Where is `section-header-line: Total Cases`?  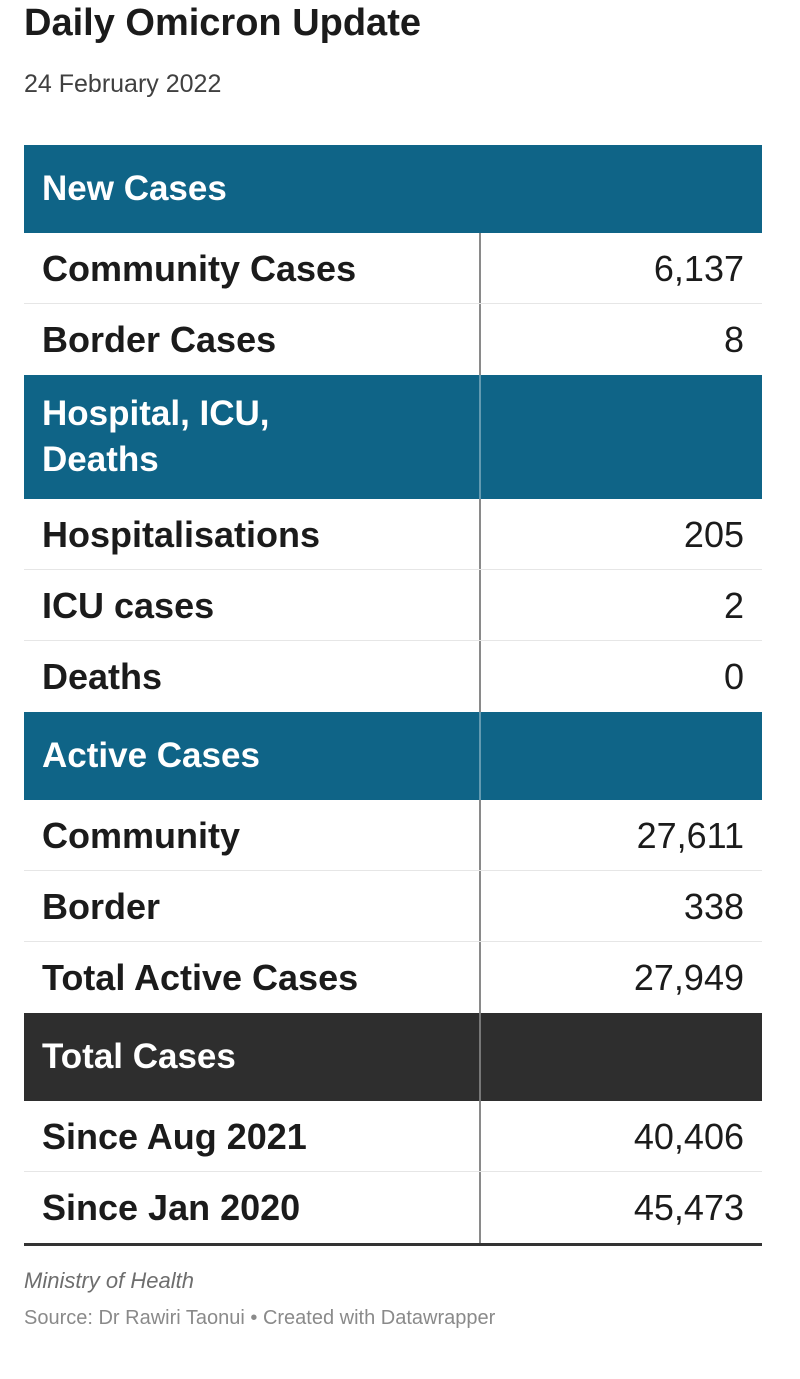 section-header-line: Total Cases is located at coordinates (139, 1056).